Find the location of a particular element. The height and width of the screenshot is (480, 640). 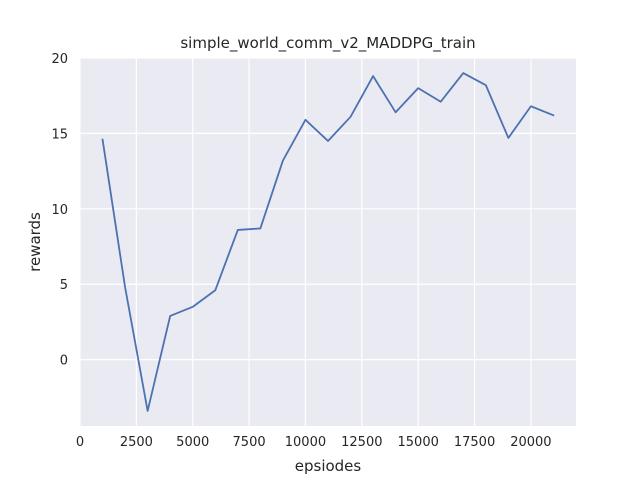

x-axis-ticks: 0 2500 5000 7500 10000 12500 15000 17500 20000 is located at coordinates (314, 442).